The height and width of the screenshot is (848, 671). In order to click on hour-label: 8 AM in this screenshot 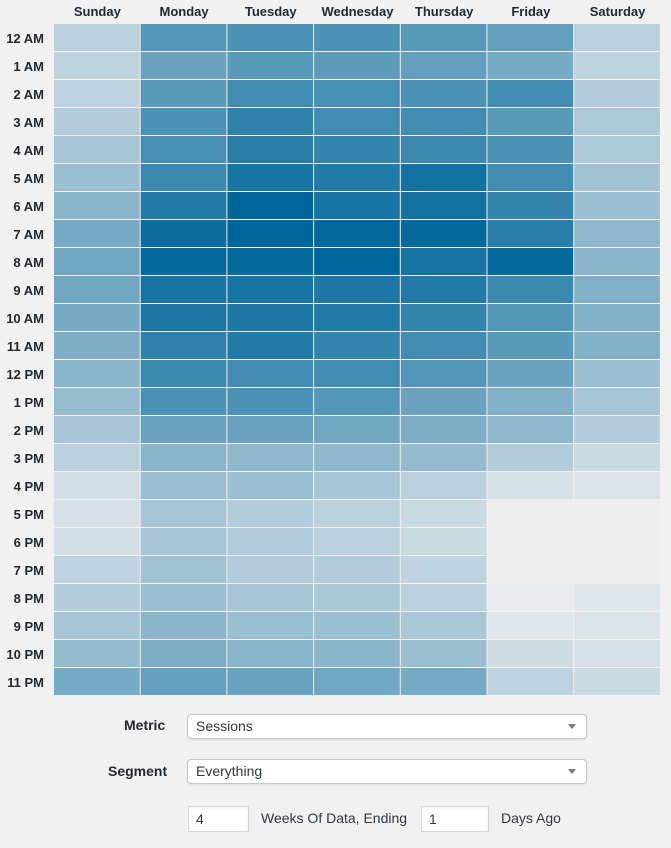, I will do `click(28, 262)`.